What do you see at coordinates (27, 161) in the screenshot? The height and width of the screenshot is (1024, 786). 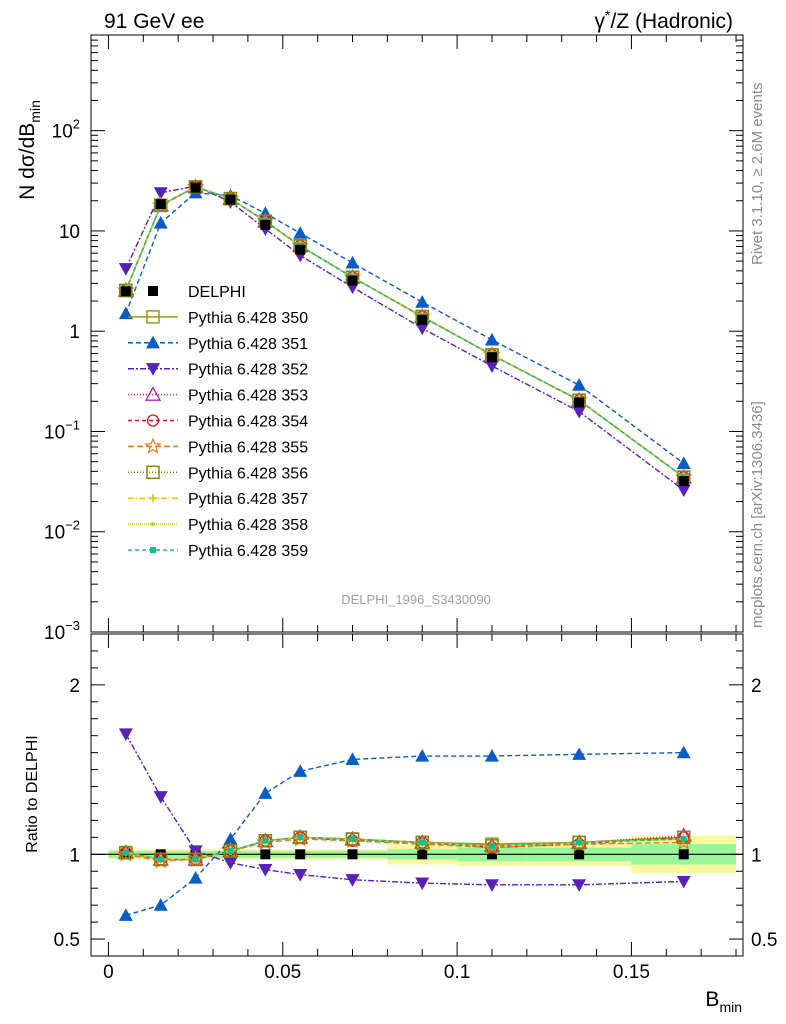 I see `main-y-label-prefix: N dσ/dB` at bounding box center [27, 161].